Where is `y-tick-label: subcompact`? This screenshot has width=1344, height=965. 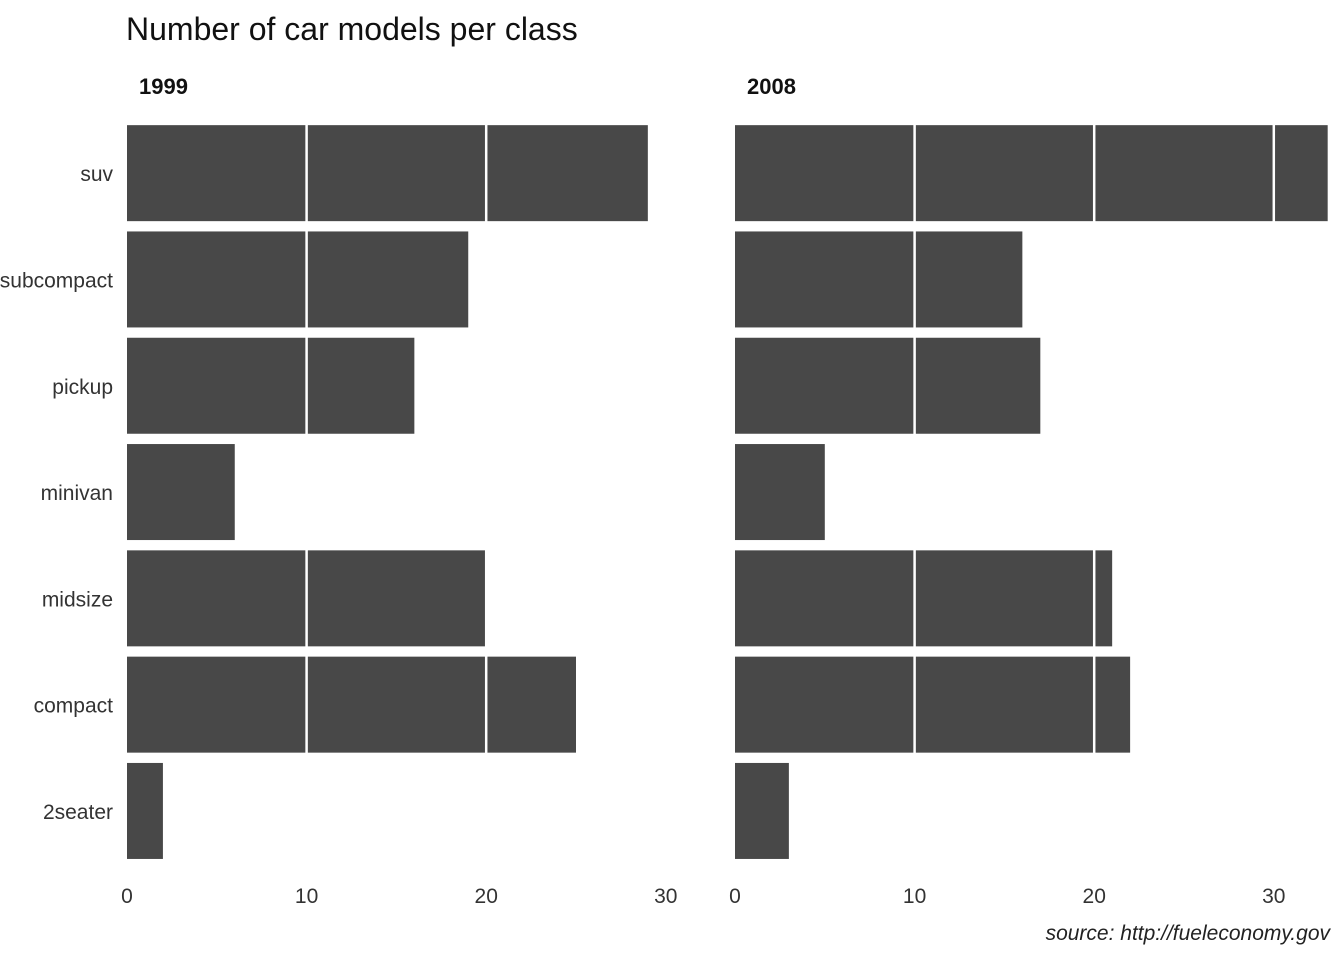 y-tick-label: subcompact is located at coordinates (56, 280).